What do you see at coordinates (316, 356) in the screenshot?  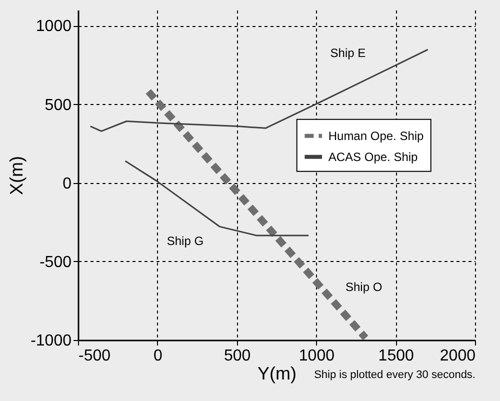 I see `x-tick-label: 1000` at bounding box center [316, 356].